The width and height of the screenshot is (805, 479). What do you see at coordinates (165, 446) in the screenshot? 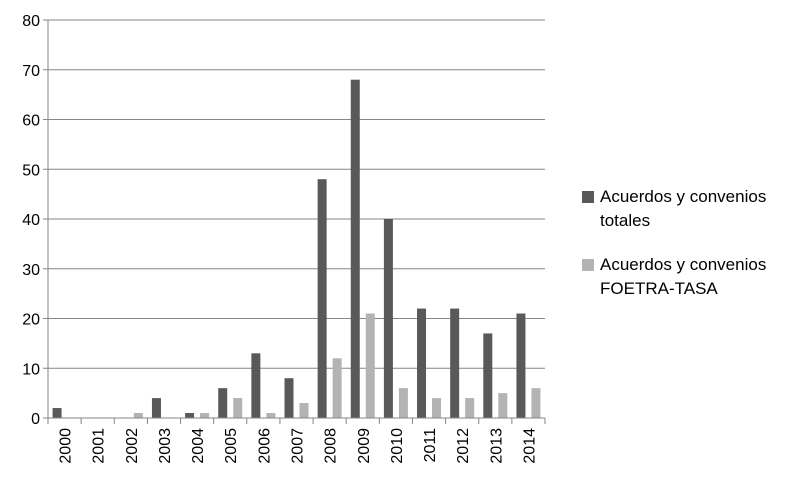
I see `x-tick-label: 2003` at bounding box center [165, 446].